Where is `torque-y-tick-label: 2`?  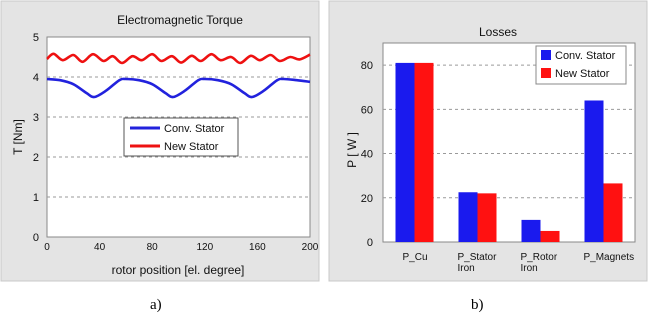
torque-y-tick-label: 2 is located at coordinates (36, 158).